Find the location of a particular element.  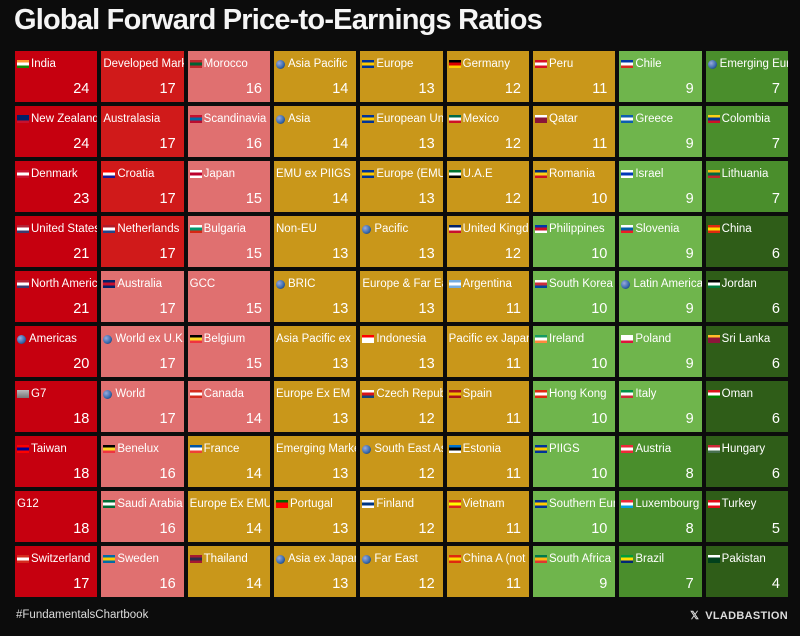

heatmap-cell: Estonia 11 is located at coordinates (487, 461).